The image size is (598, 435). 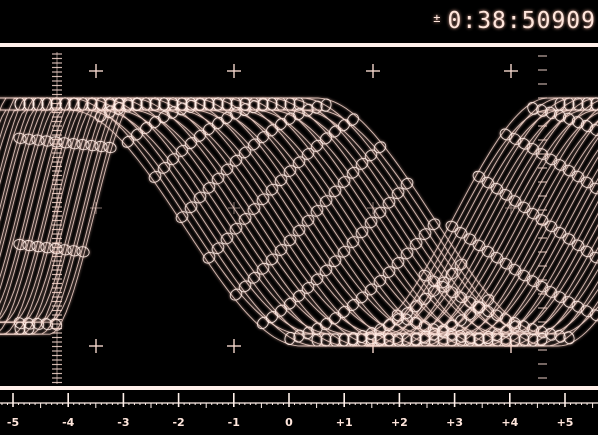 I want to click on scale-label: +3, so click(x=454, y=422).